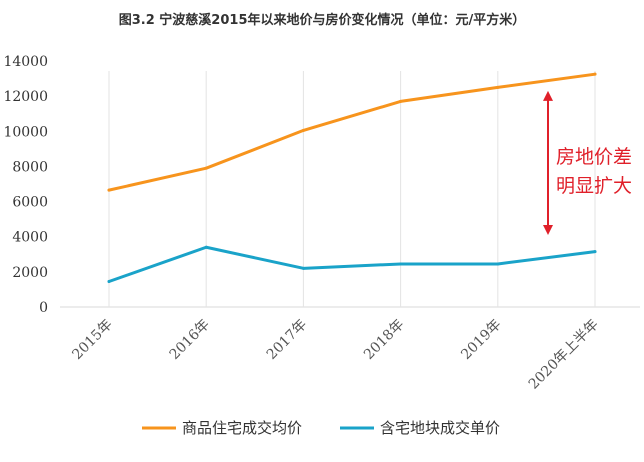  What do you see at coordinates (594, 157) in the screenshot?
I see `annotation-text: 房地价差` at bounding box center [594, 157].